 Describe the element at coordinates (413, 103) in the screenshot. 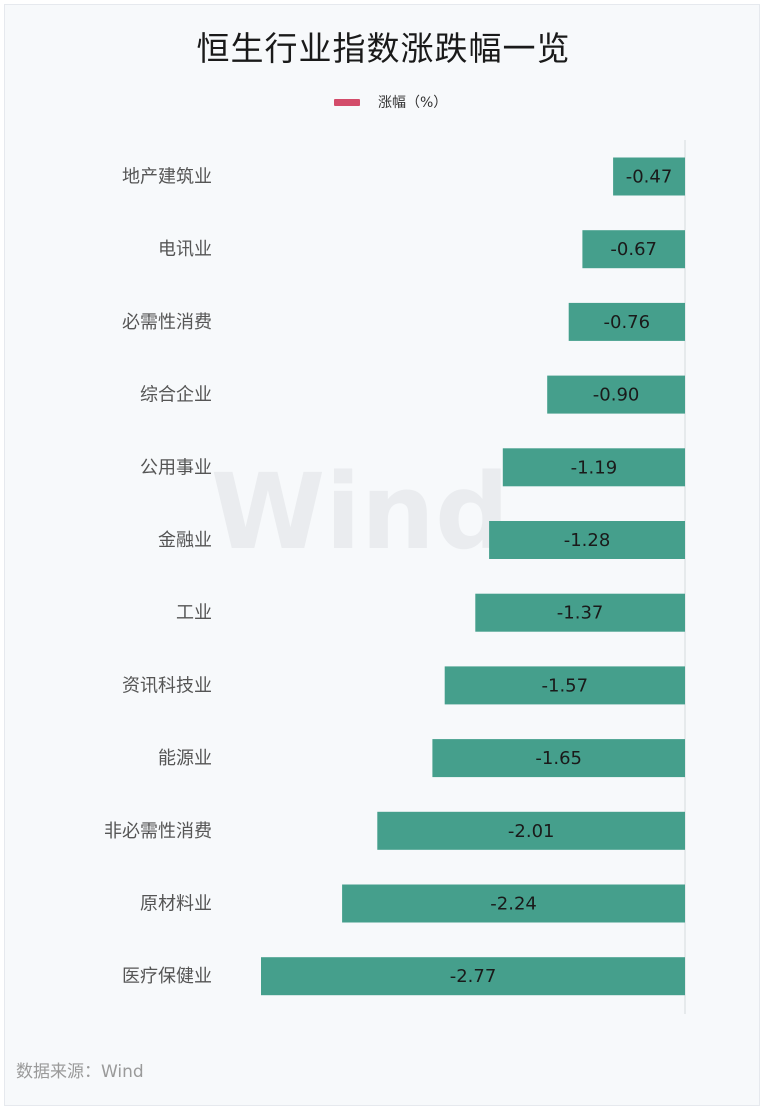

I see `legend-label: 涨幅（%）` at that location.